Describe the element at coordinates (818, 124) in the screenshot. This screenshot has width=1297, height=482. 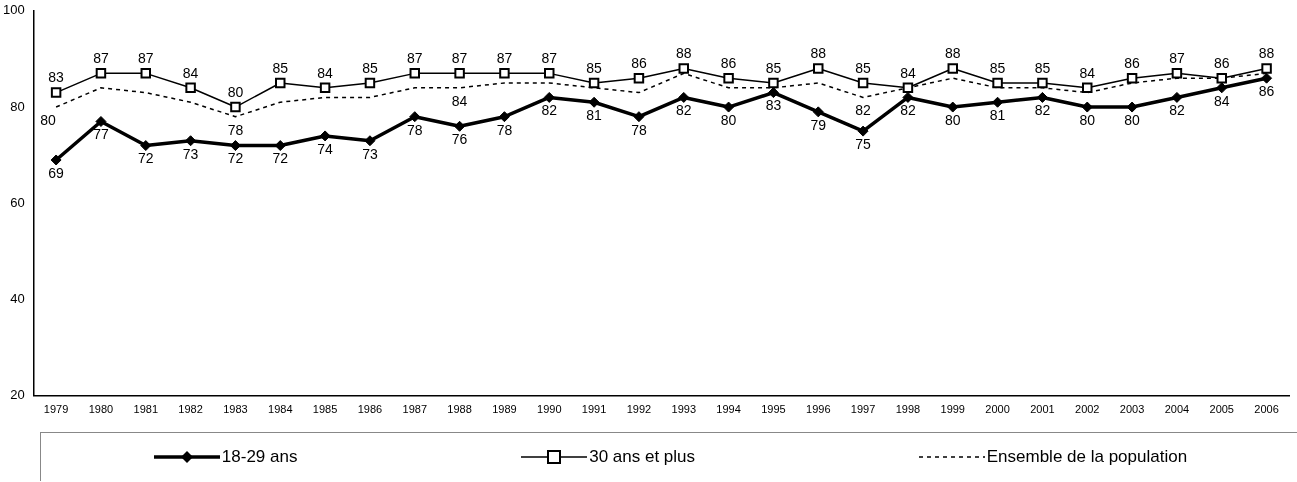
I see `data-label: 79` at that location.